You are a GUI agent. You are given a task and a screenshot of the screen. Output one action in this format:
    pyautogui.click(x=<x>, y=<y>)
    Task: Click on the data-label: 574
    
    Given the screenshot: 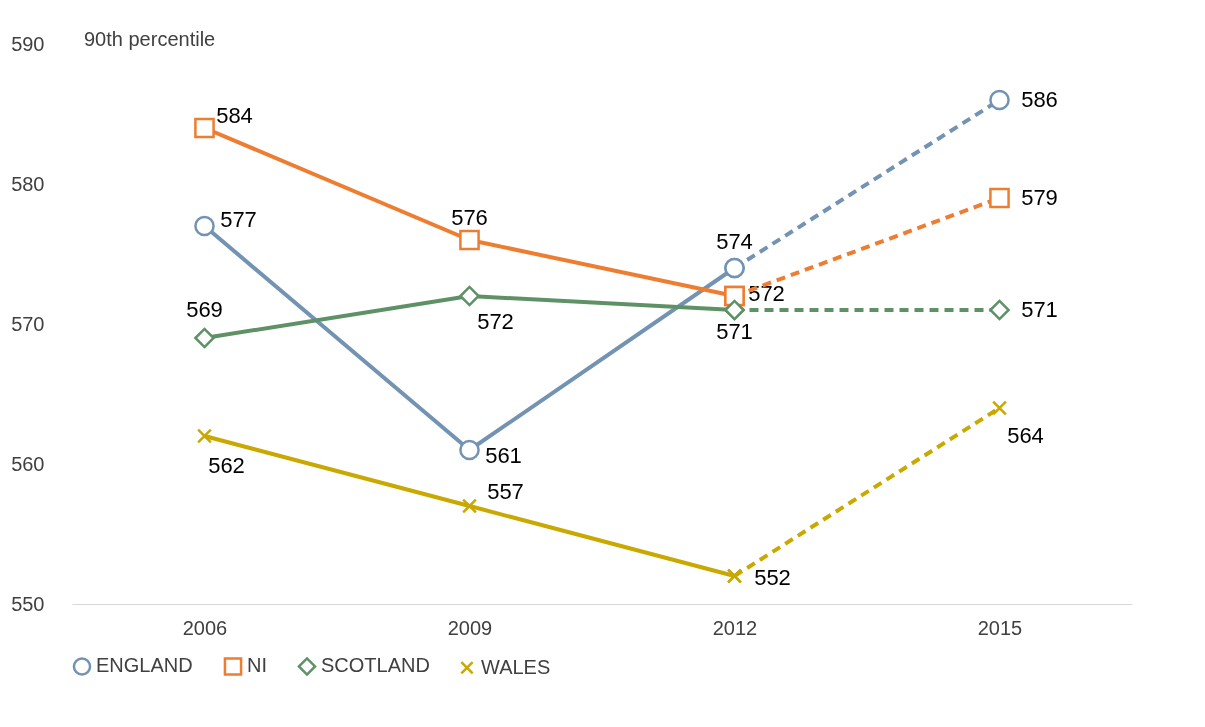 What is the action you would take?
    pyautogui.click(x=734, y=241)
    